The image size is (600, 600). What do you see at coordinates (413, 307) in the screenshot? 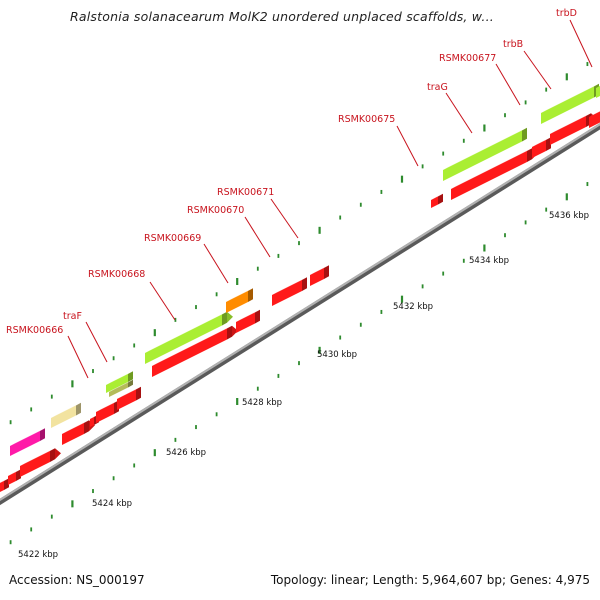
I see `scale-label: 5432 kbp` at bounding box center [413, 307].